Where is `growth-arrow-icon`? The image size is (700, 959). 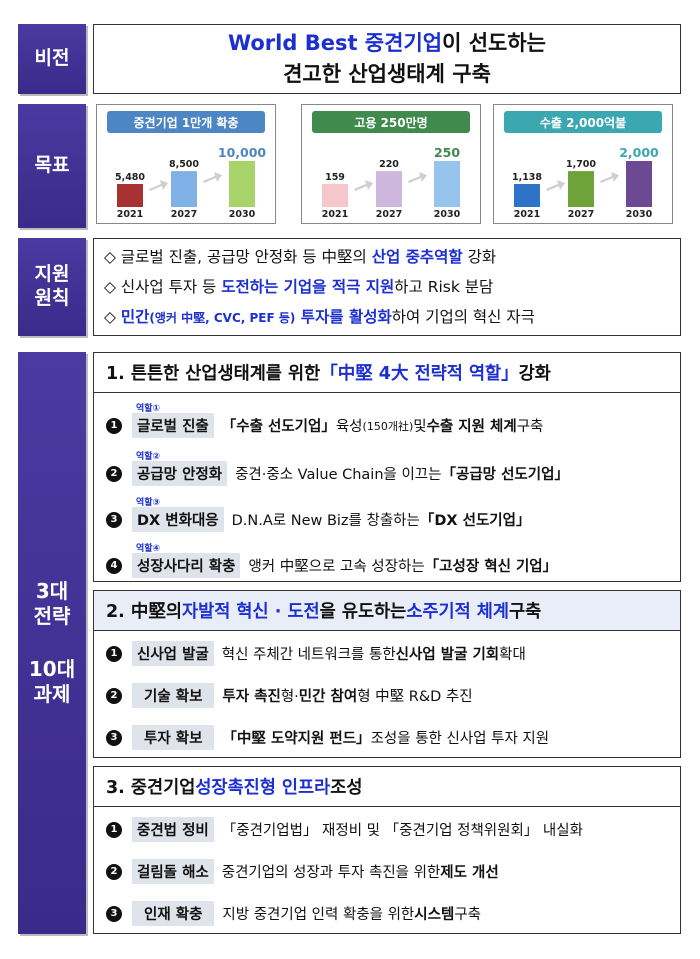 growth-arrow-icon is located at coordinates (609, 177).